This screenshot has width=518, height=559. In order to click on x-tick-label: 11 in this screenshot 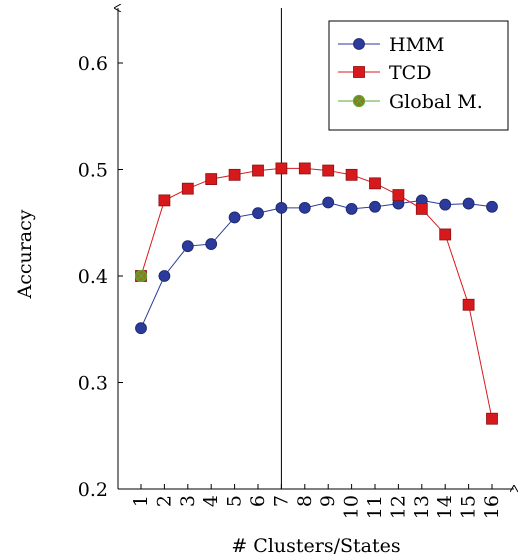, I will do `click(375, 507)`.